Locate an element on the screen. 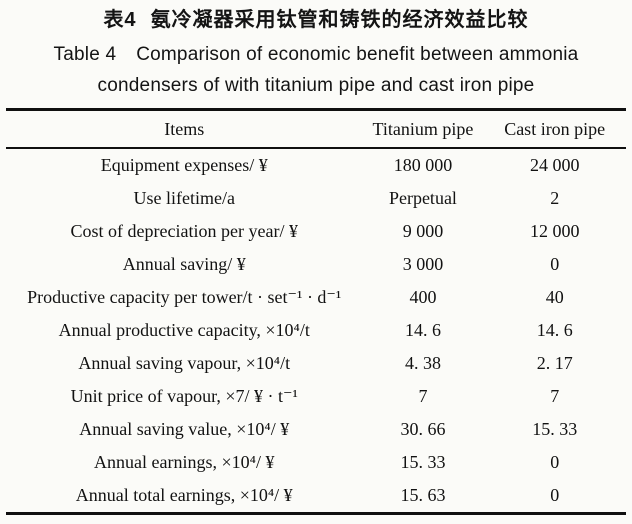 This screenshot has width=632, height=524. cast-iron-cell: 2 is located at coordinates (555, 198).